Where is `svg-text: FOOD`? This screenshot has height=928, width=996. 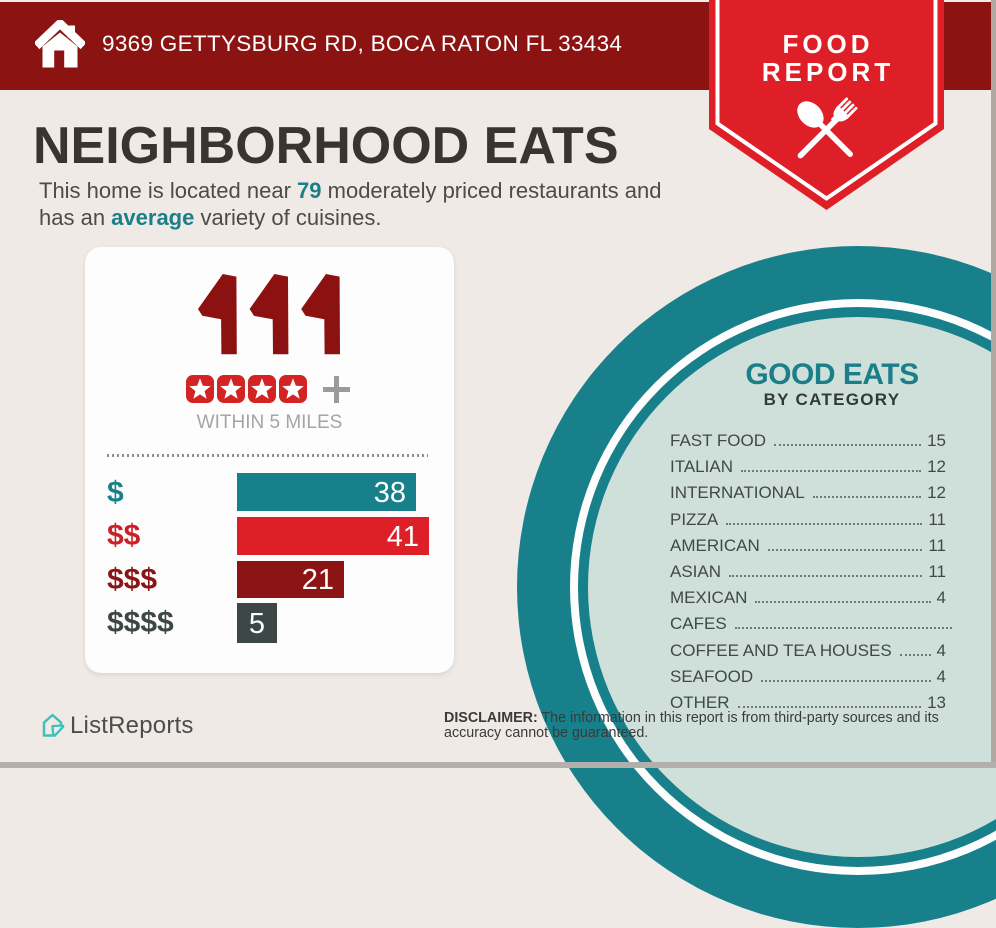 svg-text: FOOD is located at coordinates (827, 44).